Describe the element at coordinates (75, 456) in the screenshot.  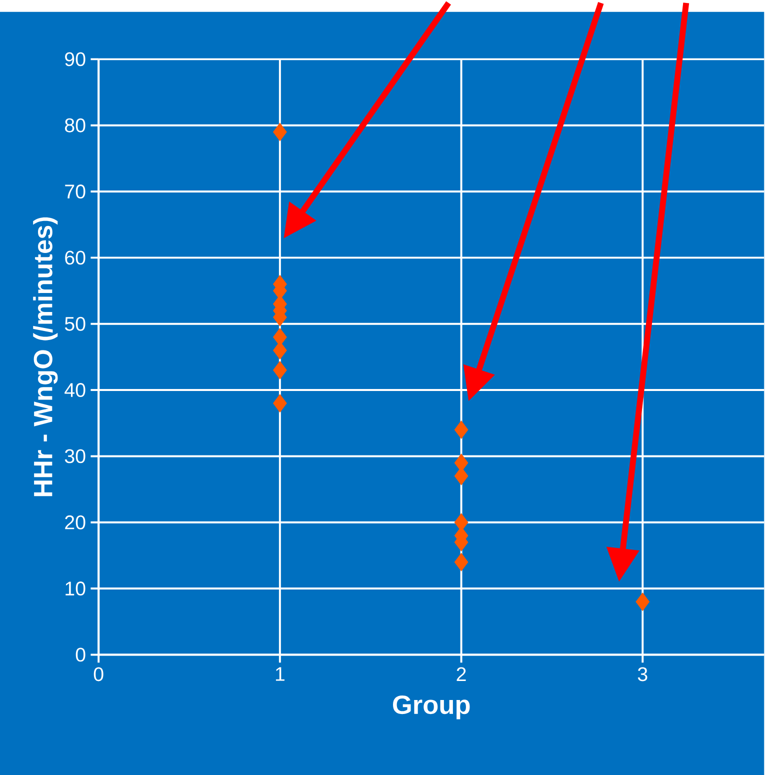
I see `y-tick-label: 30` at that location.